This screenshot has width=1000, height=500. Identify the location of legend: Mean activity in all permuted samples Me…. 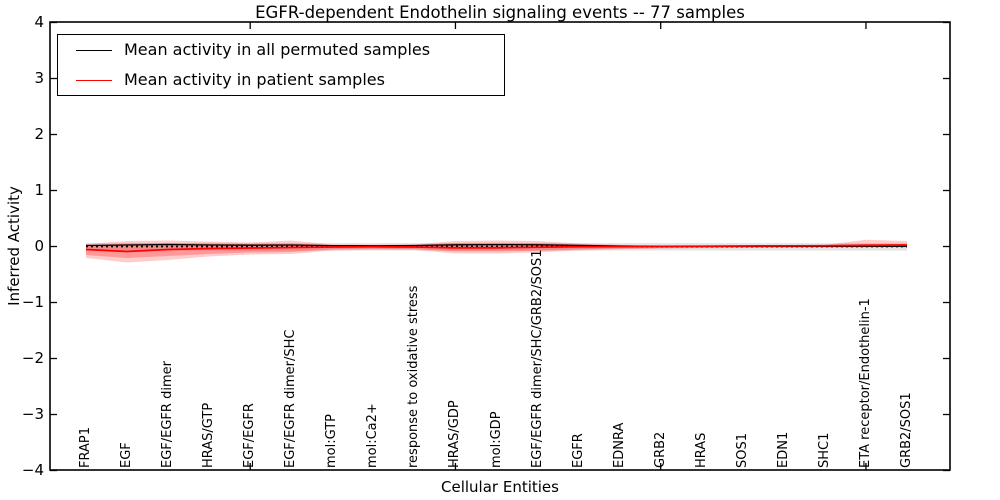
(281, 65).